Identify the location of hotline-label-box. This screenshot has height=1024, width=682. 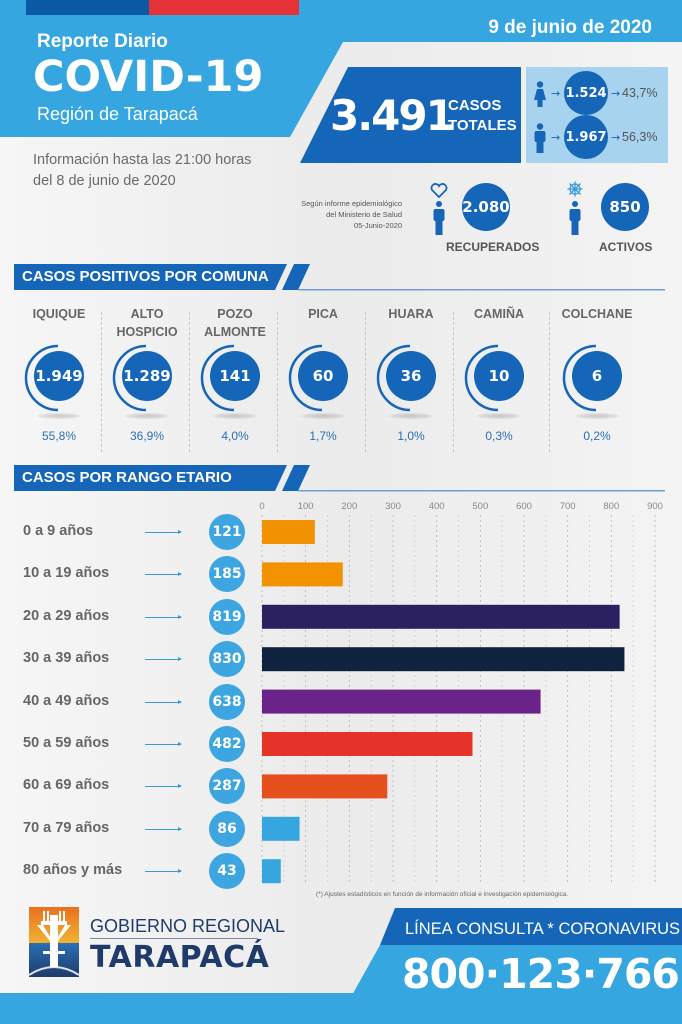
(531, 926).